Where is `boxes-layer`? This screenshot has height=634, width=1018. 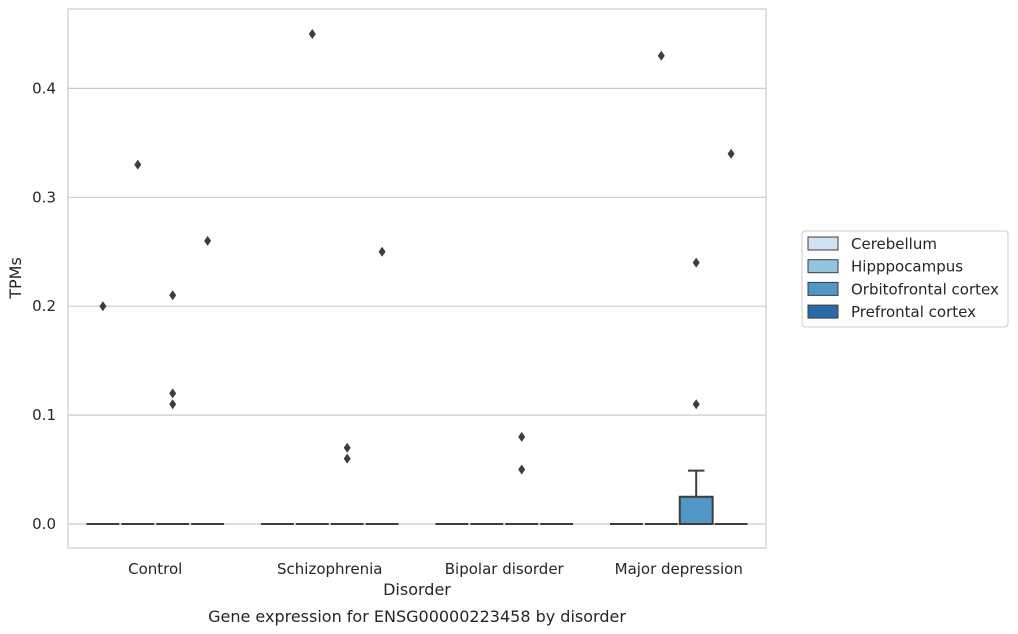
boxes-layer is located at coordinates (417, 497).